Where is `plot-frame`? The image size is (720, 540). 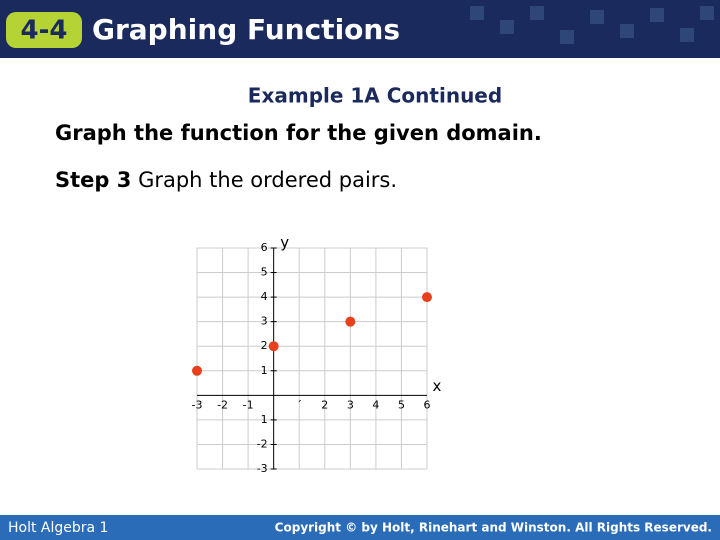 plot-frame is located at coordinates (312, 358).